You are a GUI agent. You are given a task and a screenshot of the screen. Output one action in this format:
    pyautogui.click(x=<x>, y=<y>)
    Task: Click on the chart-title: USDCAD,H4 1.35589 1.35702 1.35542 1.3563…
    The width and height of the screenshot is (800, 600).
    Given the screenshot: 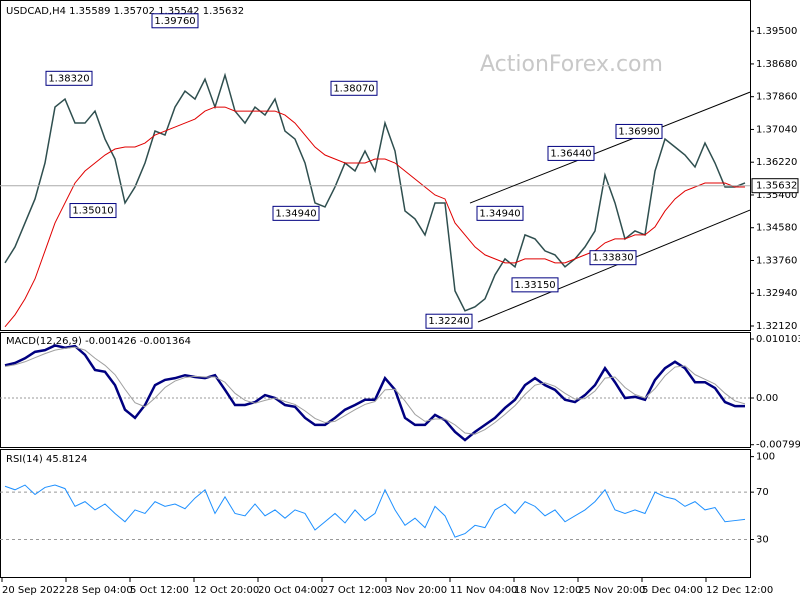 What is the action you would take?
    pyautogui.click(x=125, y=11)
    